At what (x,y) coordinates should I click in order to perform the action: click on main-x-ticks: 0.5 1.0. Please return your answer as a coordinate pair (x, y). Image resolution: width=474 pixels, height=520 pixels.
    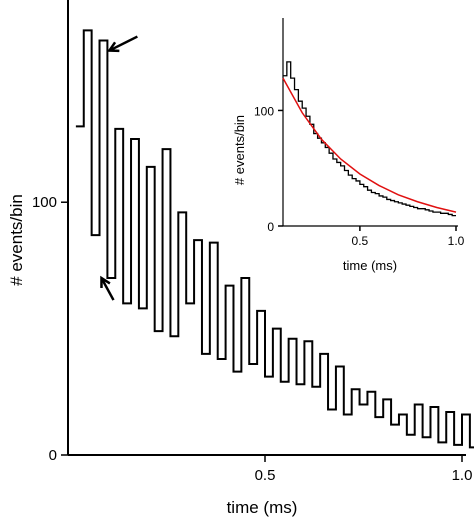
    Looking at the image, I should click on (364, 469).